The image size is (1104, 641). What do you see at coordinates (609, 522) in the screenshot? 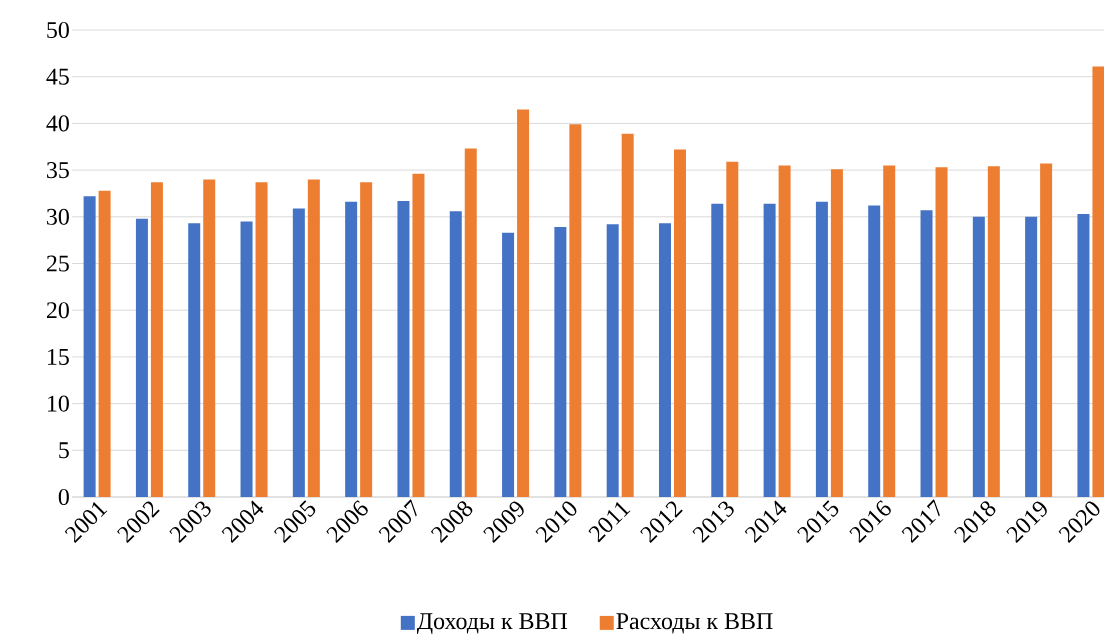
I see `x-tick-label: 2011` at bounding box center [609, 522].